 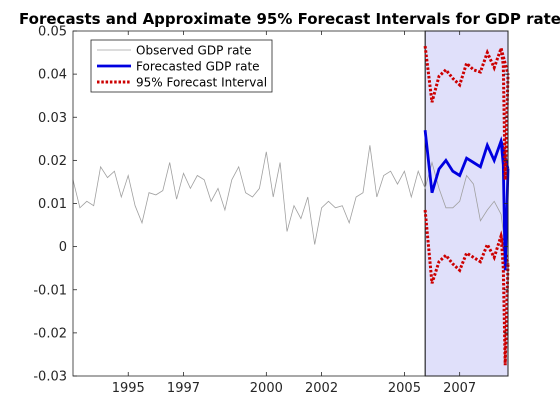 What do you see at coordinates (63, 247) in the screenshot?
I see `y-tick-label: 0` at bounding box center [63, 247].